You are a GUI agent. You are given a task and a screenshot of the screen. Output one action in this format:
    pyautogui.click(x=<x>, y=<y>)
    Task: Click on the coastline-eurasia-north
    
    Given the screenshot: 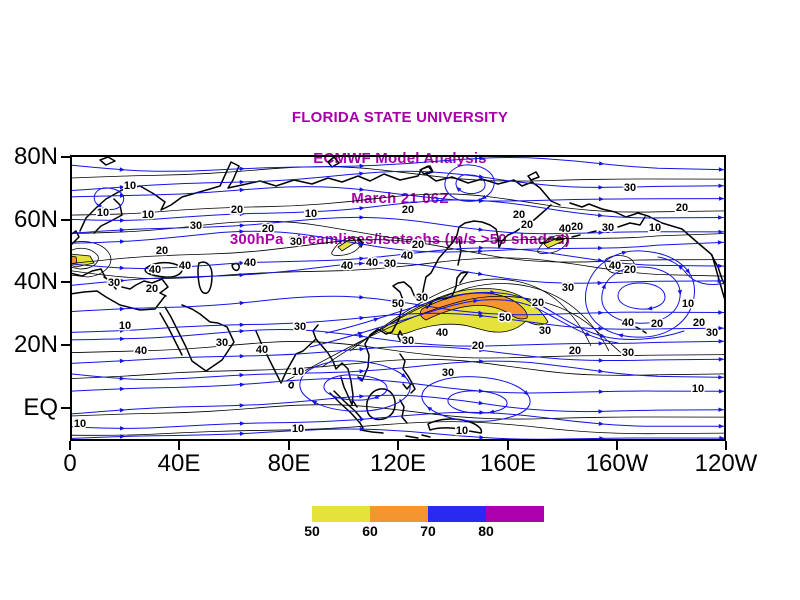 What is the action you would take?
    pyautogui.click(x=320, y=196)
    